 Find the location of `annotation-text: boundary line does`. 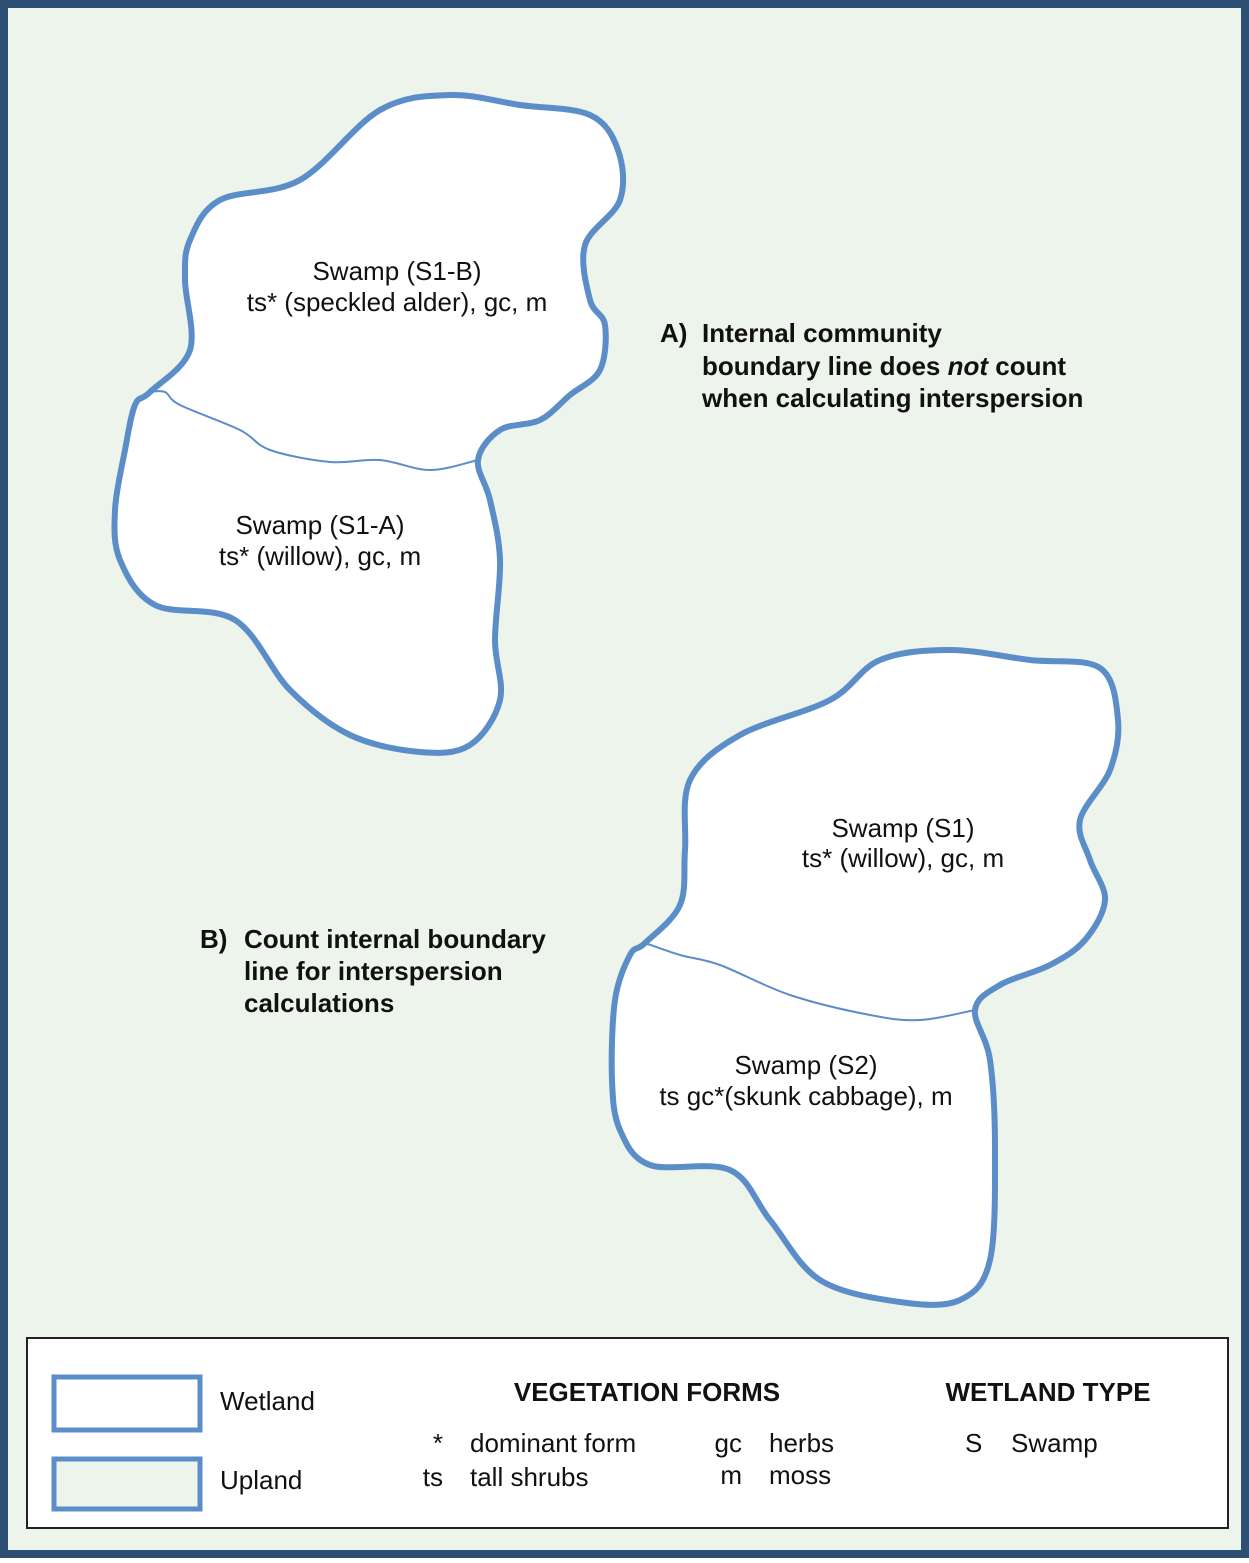

annotation-text: boundary line does is located at coordinates (825, 366).